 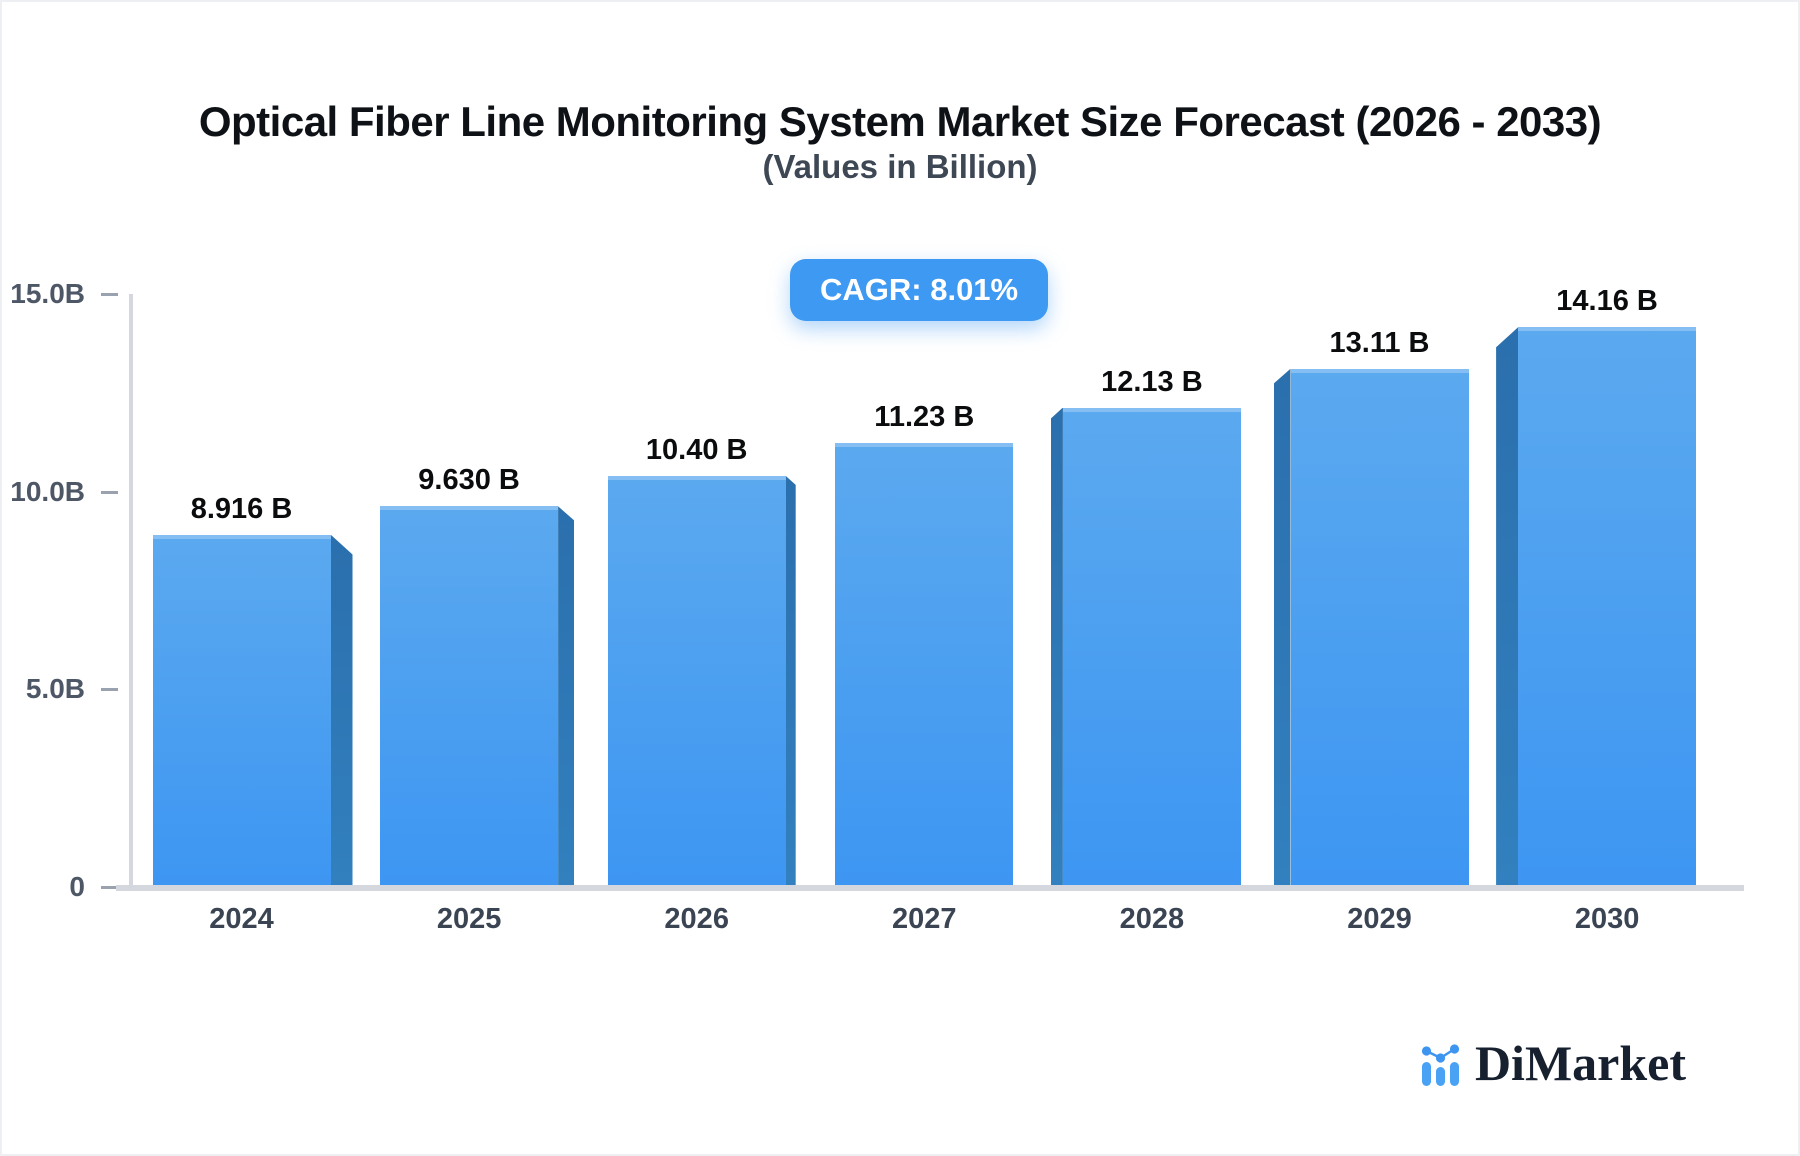 I want to click on x-axis-label-2030: 2030, so click(x=1607, y=919).